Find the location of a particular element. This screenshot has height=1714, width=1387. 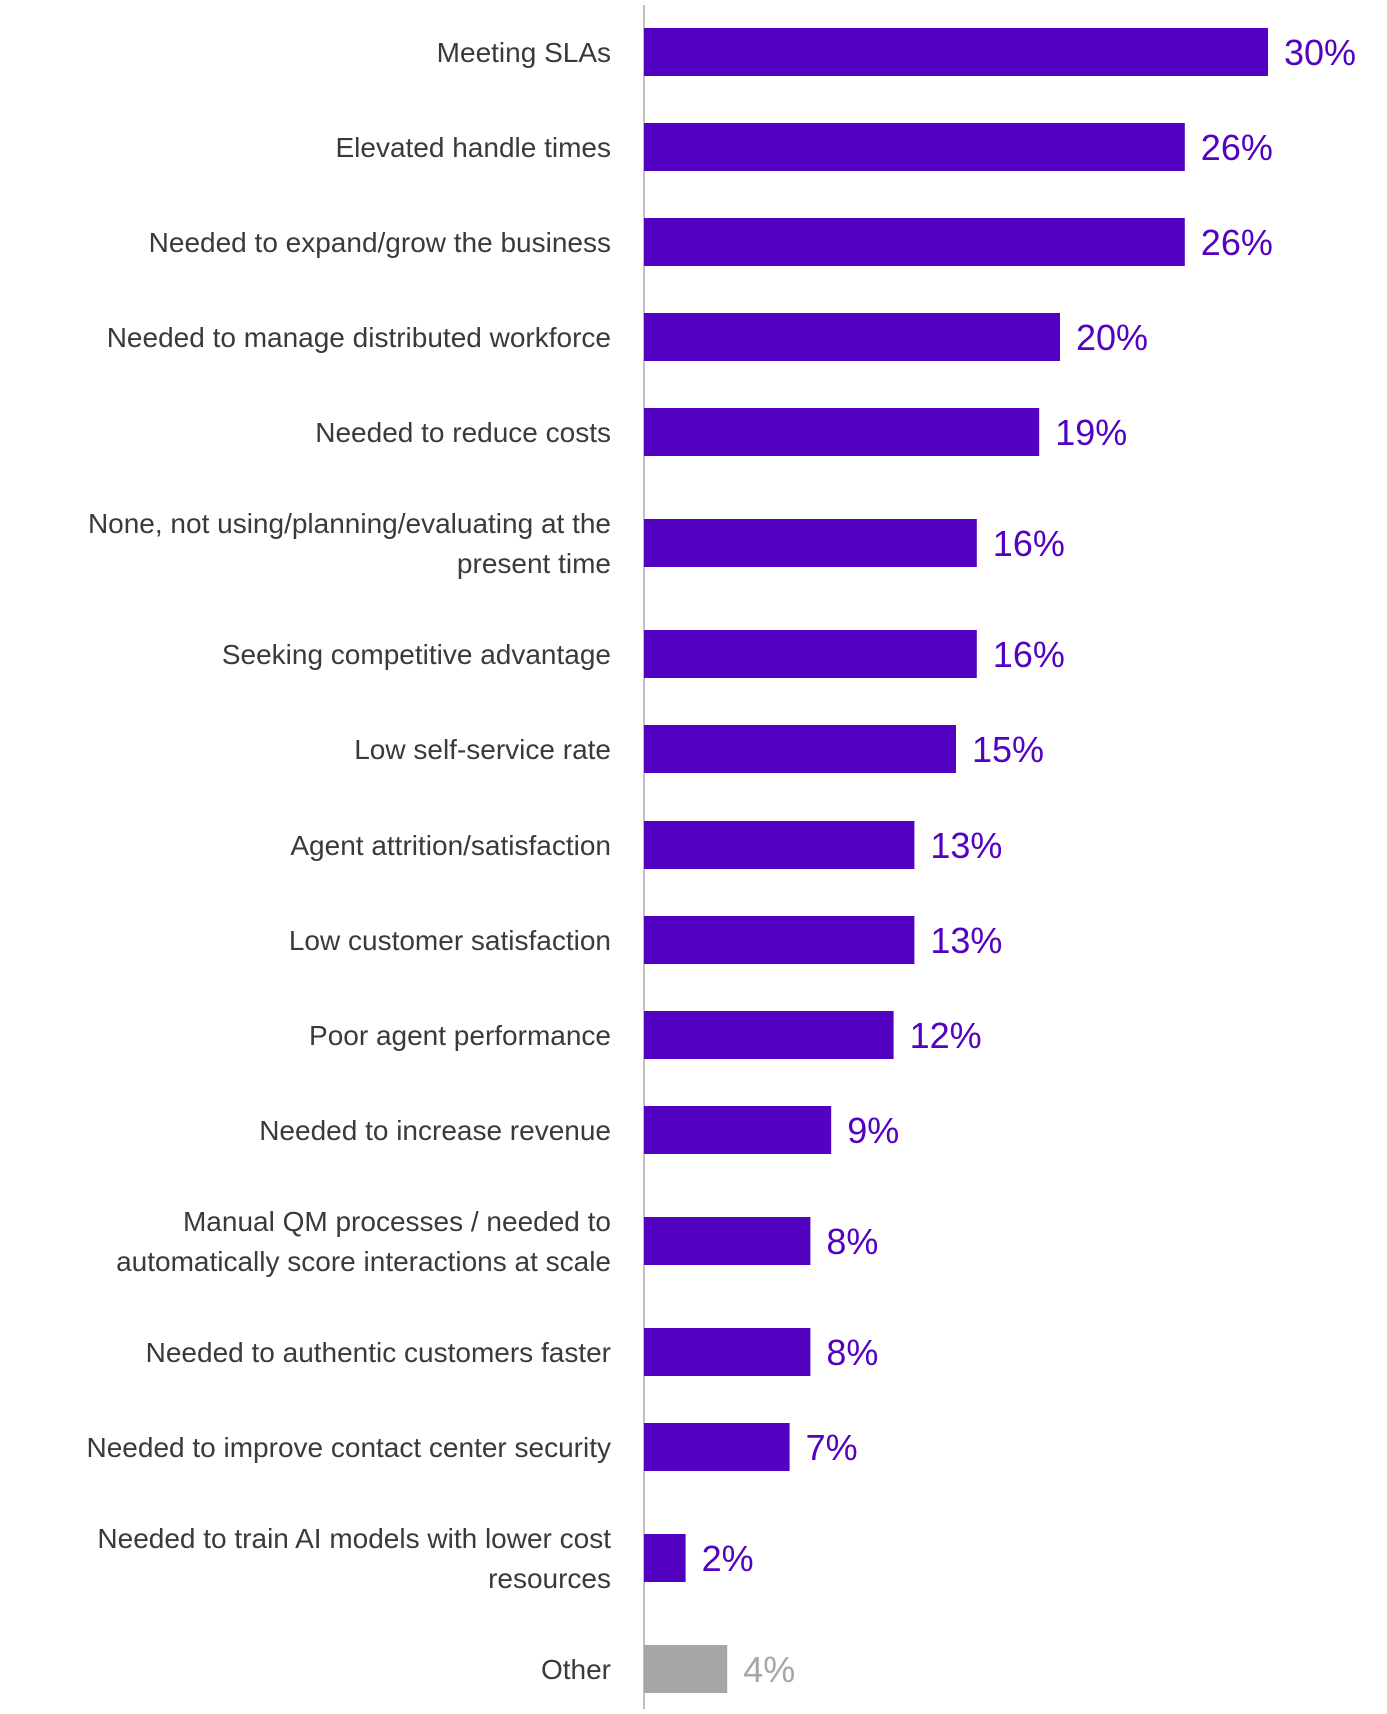

category-label-4: Needed to reduce costs is located at coordinates (463, 432).